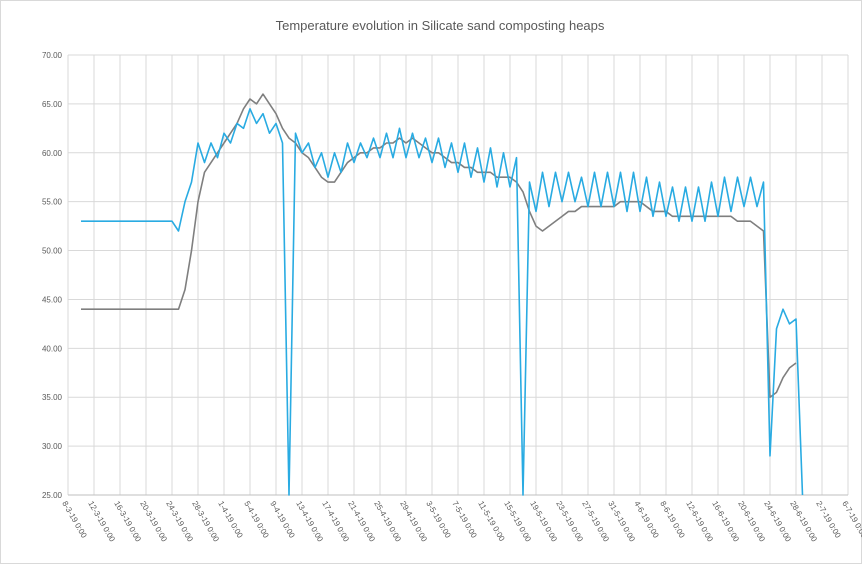  Describe the element at coordinates (52, 397) in the screenshot. I see `y-tick-label: 35.00` at that location.